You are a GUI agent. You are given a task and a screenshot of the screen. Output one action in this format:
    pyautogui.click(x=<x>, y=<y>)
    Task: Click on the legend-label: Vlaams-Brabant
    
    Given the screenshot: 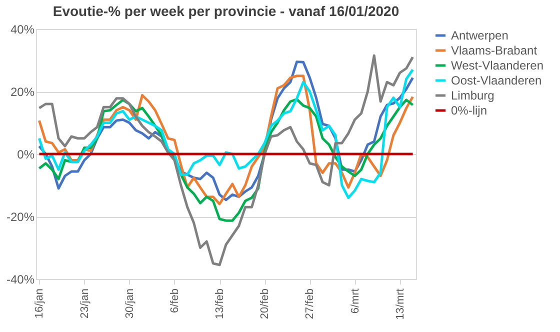 What is the action you would take?
    pyautogui.click(x=494, y=51)
    